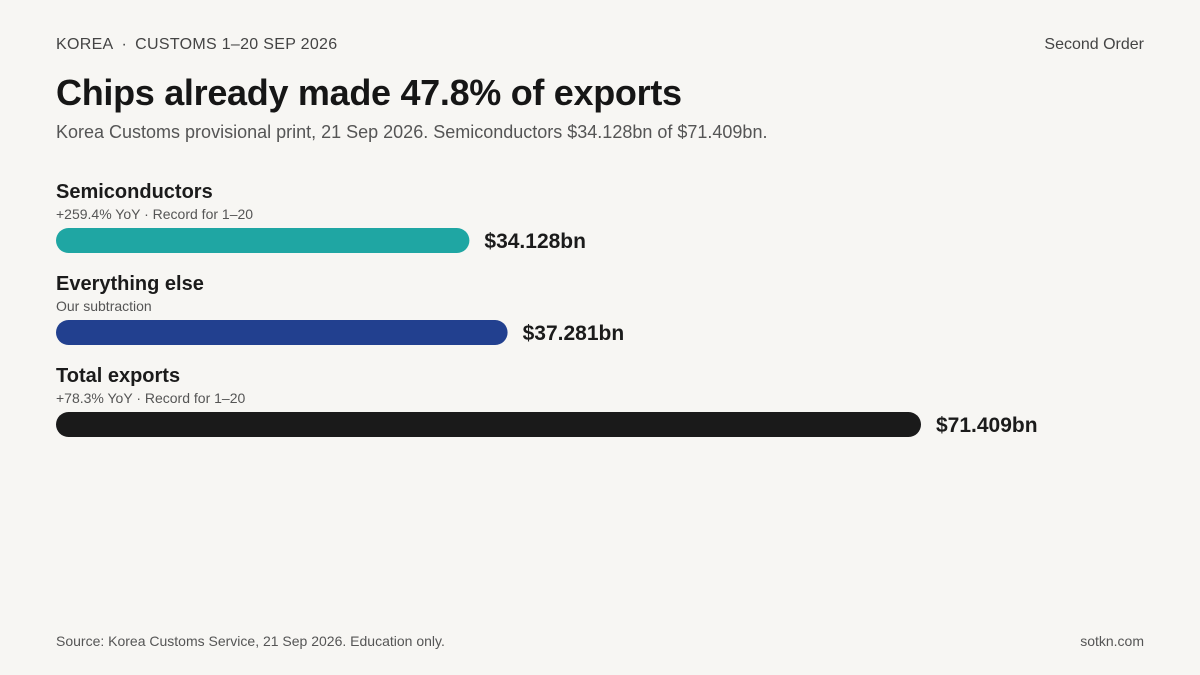  What do you see at coordinates (340, 309) in the screenshot?
I see `bar-row: Everything else Our subtraction $37.281bn` at bounding box center [340, 309].